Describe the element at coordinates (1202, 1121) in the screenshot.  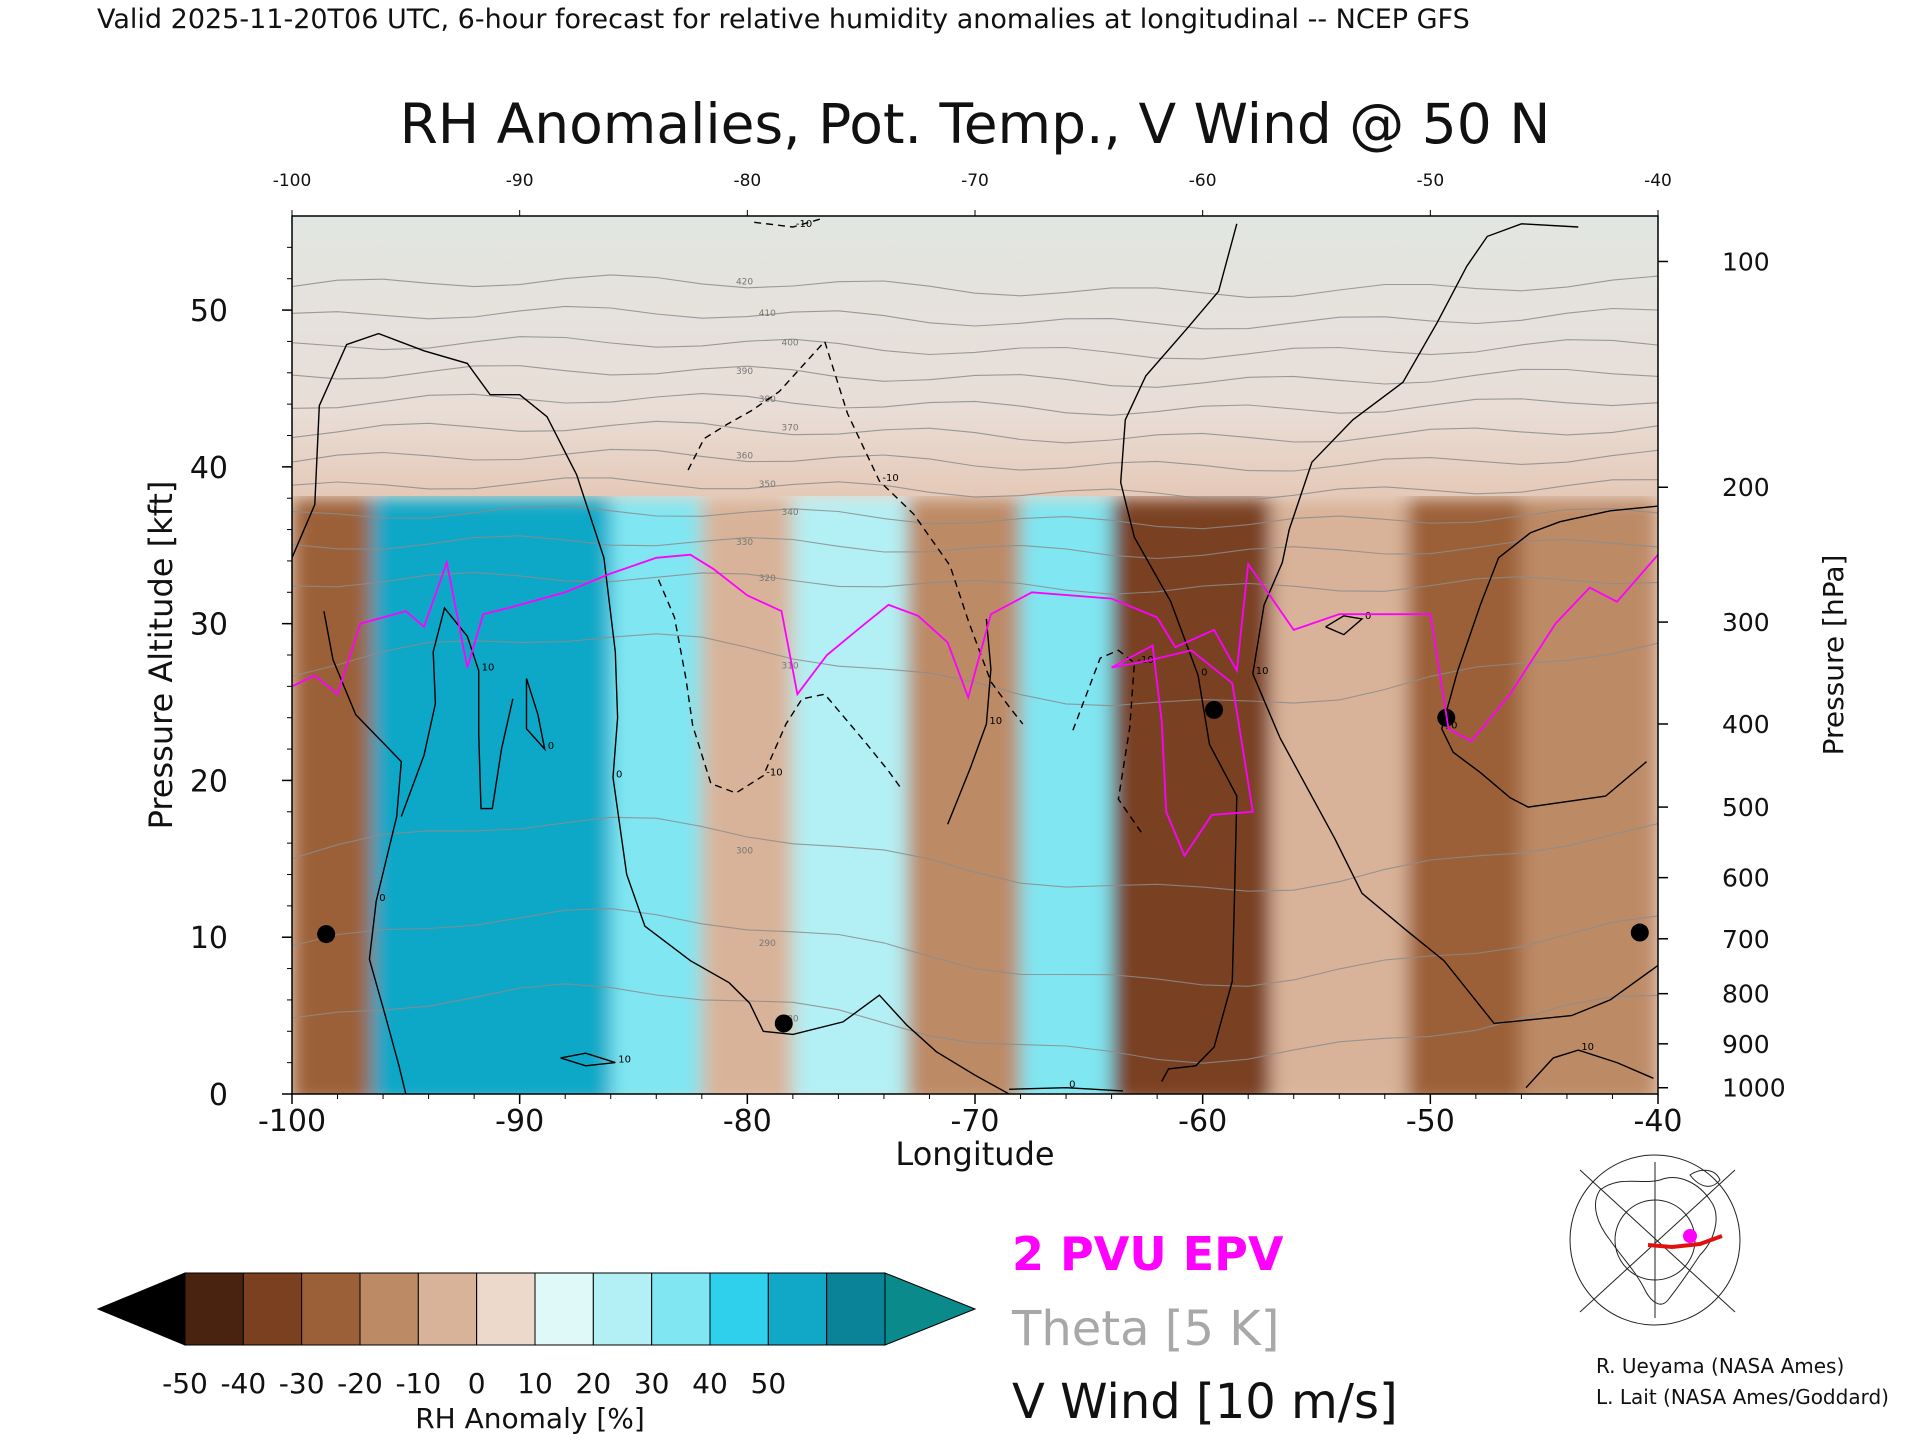
I see `x-tick-label: -60` at that location.